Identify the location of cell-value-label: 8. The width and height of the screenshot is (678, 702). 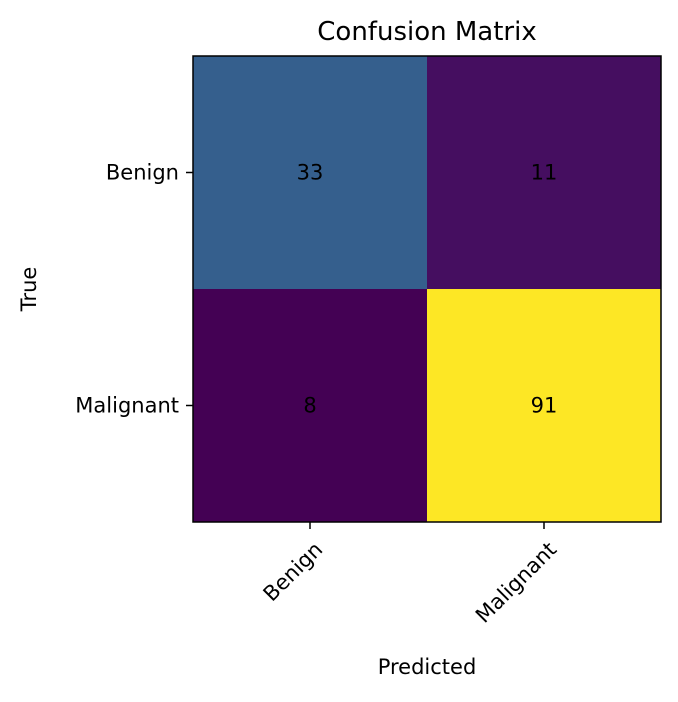
(309, 406).